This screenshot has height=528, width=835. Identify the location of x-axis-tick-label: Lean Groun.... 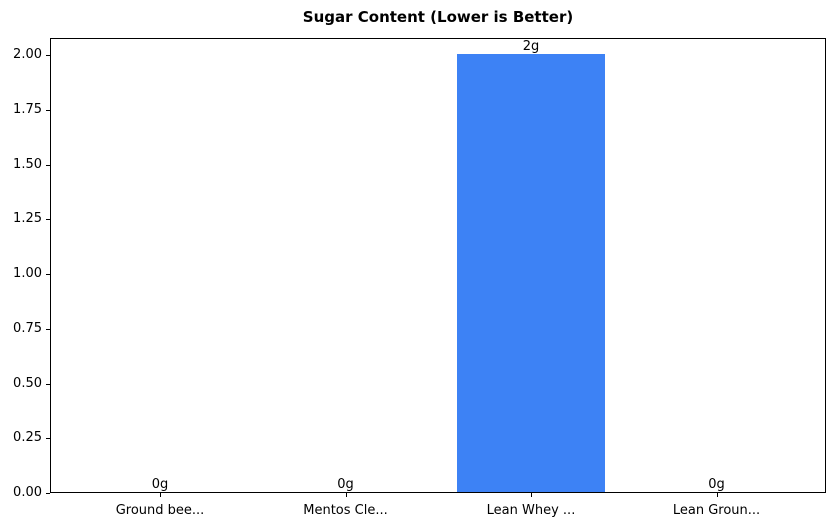
(716, 510).